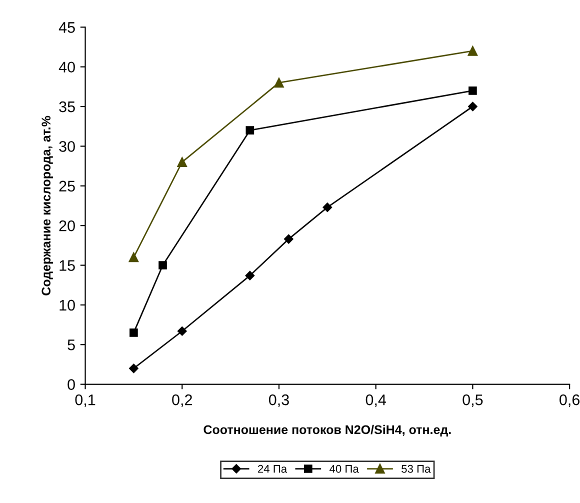  Describe the element at coordinates (67, 186) in the screenshot. I see `y-tick-label: 25` at that location.